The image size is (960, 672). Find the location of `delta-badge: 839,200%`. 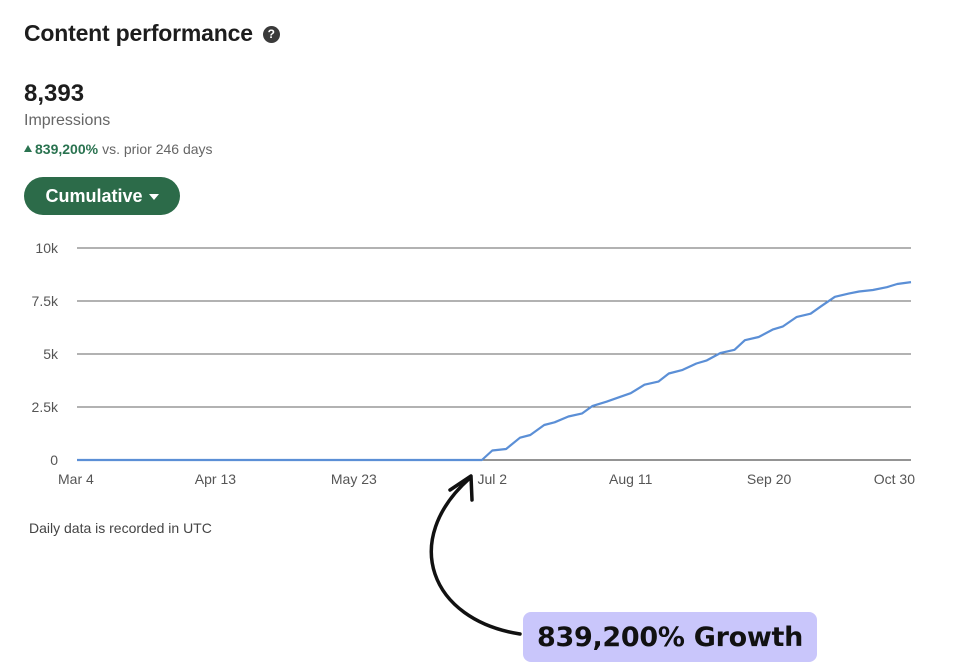

delta-badge: 839,200% is located at coordinates (61, 149).